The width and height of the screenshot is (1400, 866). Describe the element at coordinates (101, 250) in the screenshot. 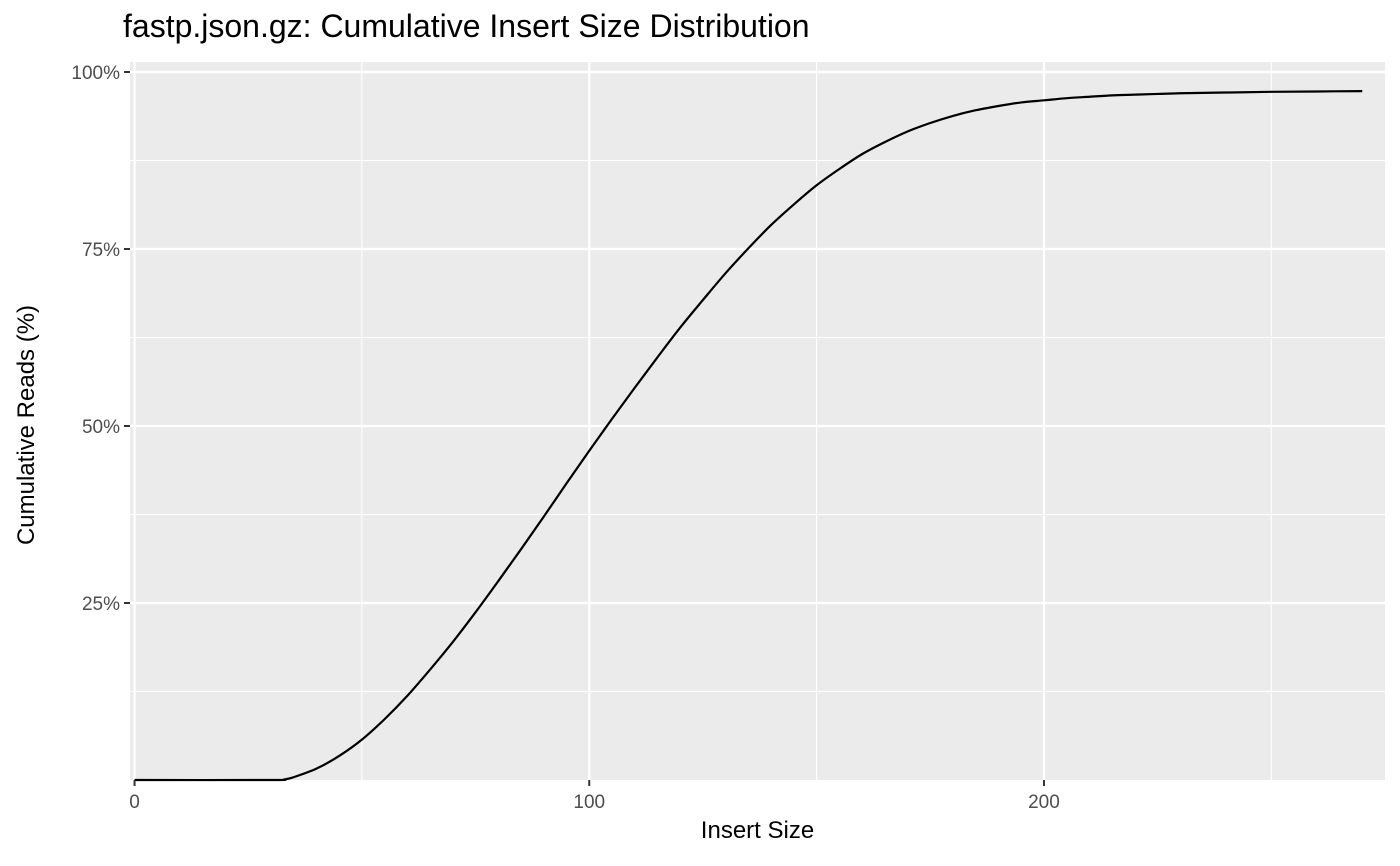

I see `y-tick-label: 75%` at that location.